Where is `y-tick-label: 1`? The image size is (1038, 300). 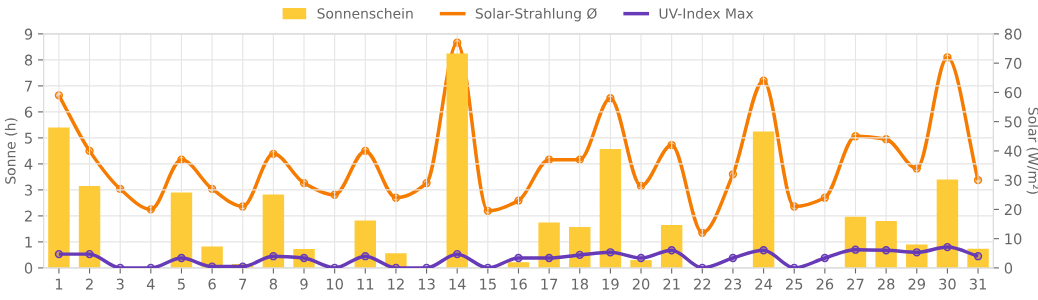 y-tick-label: 1 is located at coordinates (28, 242).